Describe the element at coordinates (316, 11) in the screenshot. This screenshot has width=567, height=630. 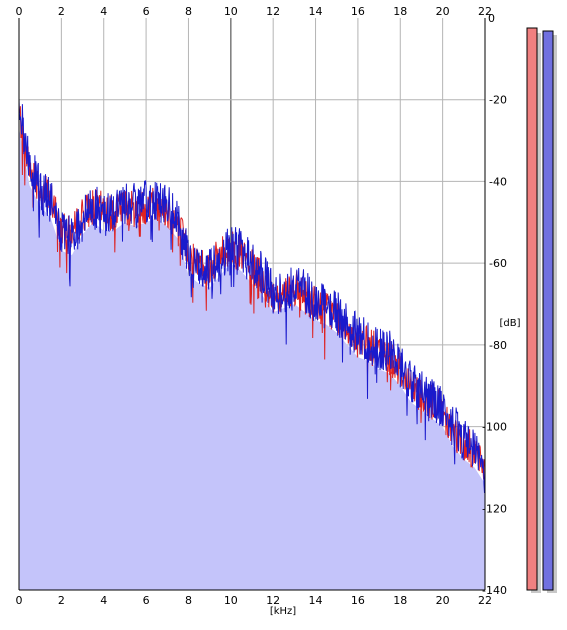
I see `x-tick-label-top: 14` at that location.